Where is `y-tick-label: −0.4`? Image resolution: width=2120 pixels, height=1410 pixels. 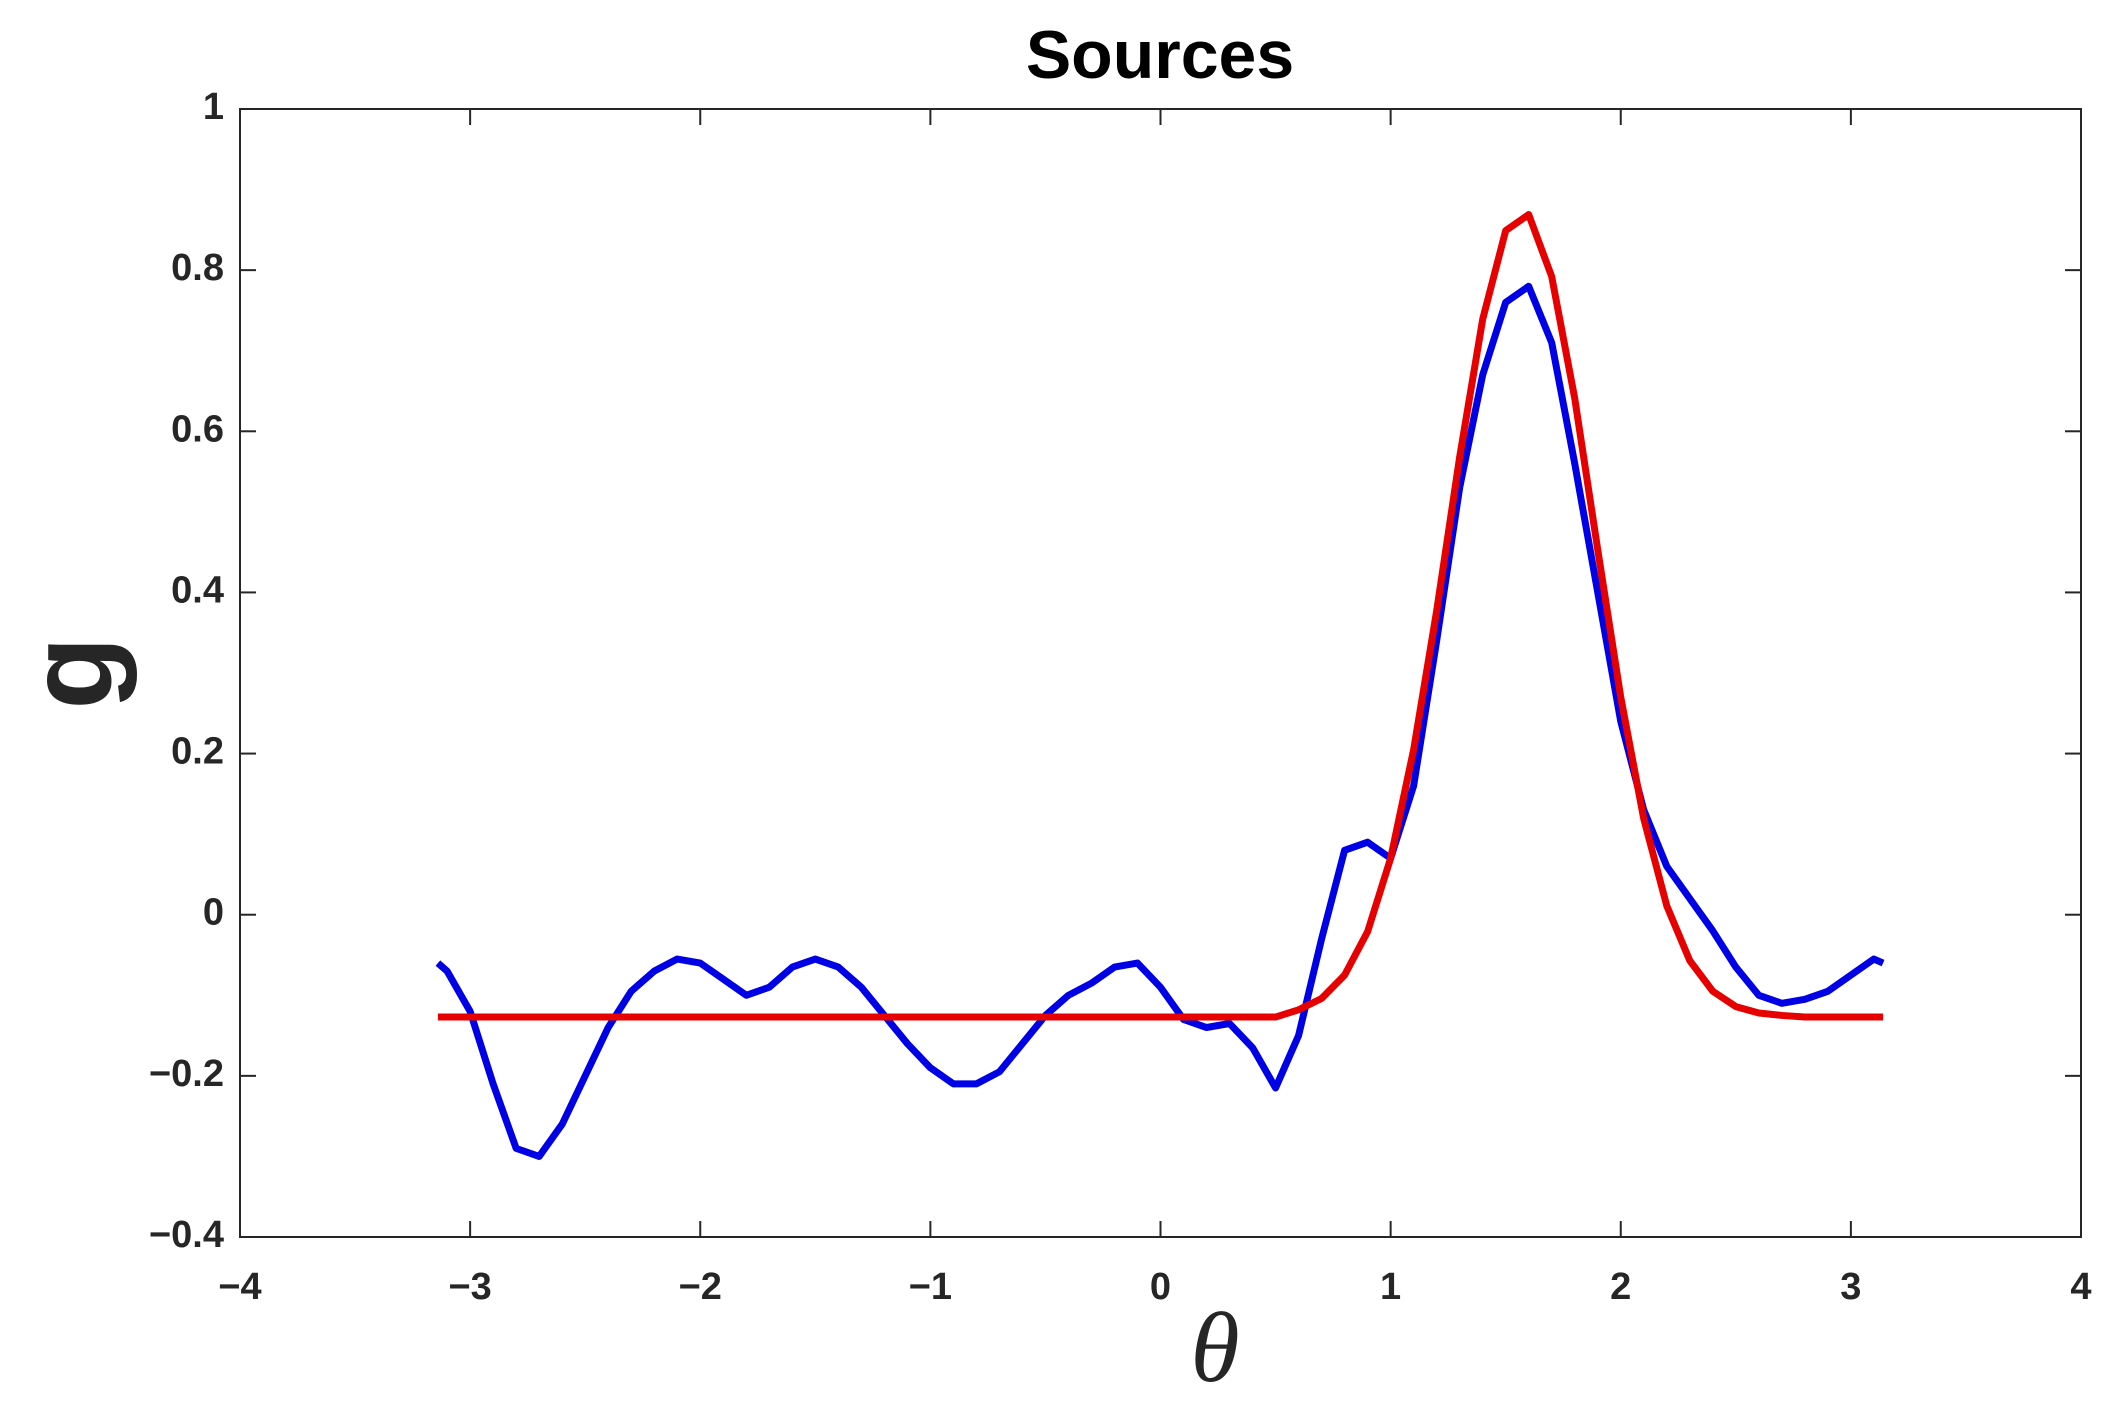 y-tick-label: −0.4 is located at coordinates (186, 1235).